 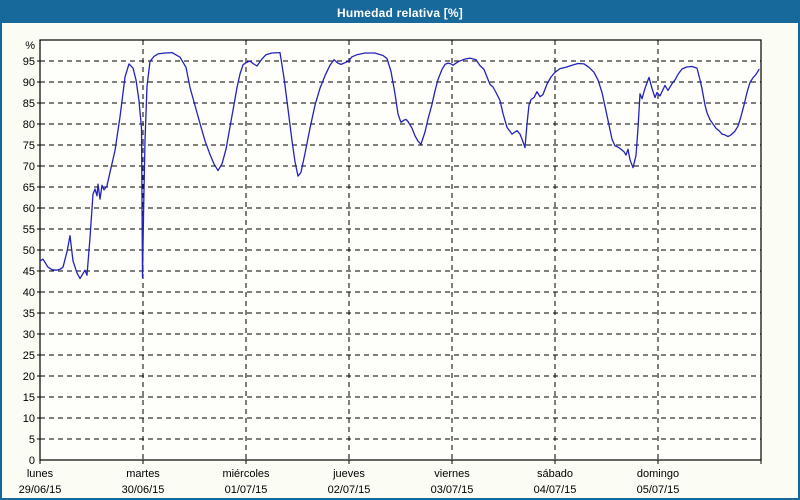 I want to click on y-tick-label: 10, so click(x=29, y=419).